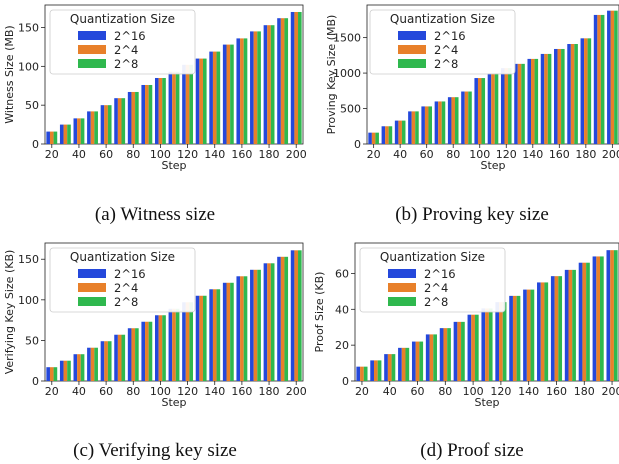 The height and width of the screenshot is (464, 619). What do you see at coordinates (342, 309) in the screenshot?
I see `y-tick-label: 40` at bounding box center [342, 309].